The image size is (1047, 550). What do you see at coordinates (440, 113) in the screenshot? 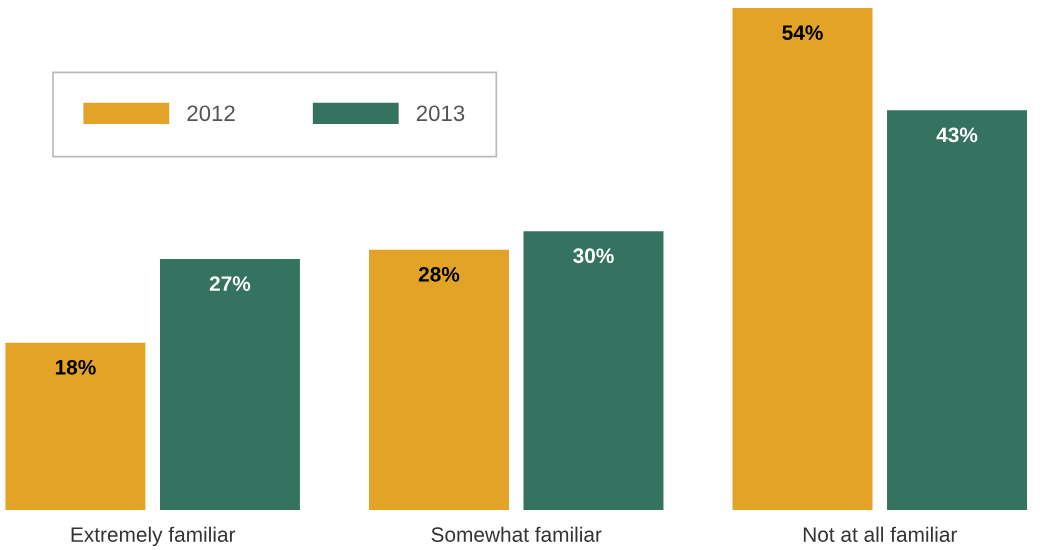
I see `legend-label: 2013` at bounding box center [440, 113].